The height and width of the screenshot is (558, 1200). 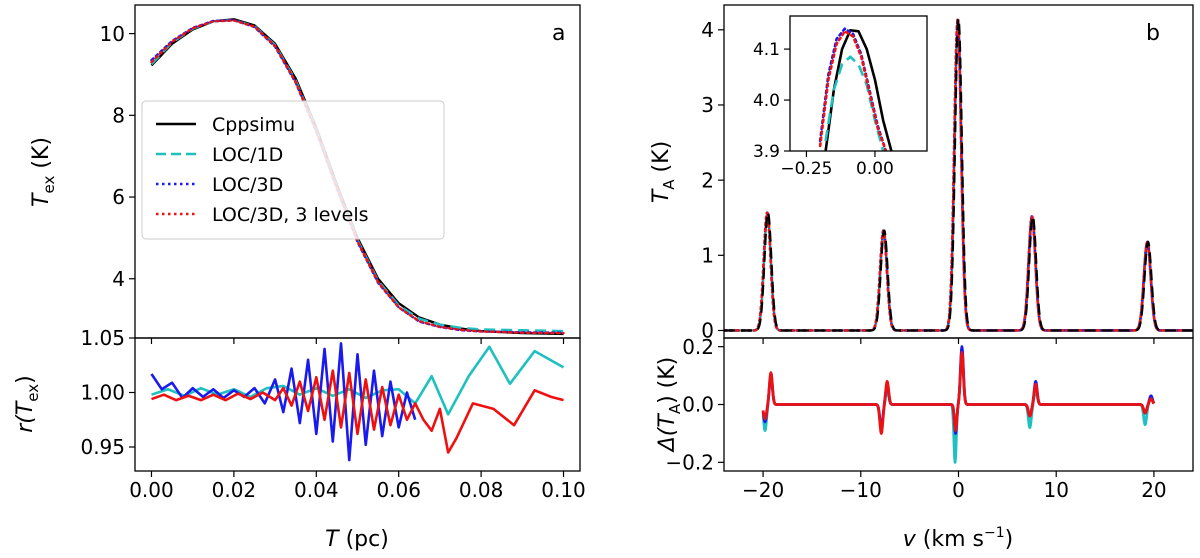 I want to click on a-top-ytick-label: 10, so click(x=112, y=34).